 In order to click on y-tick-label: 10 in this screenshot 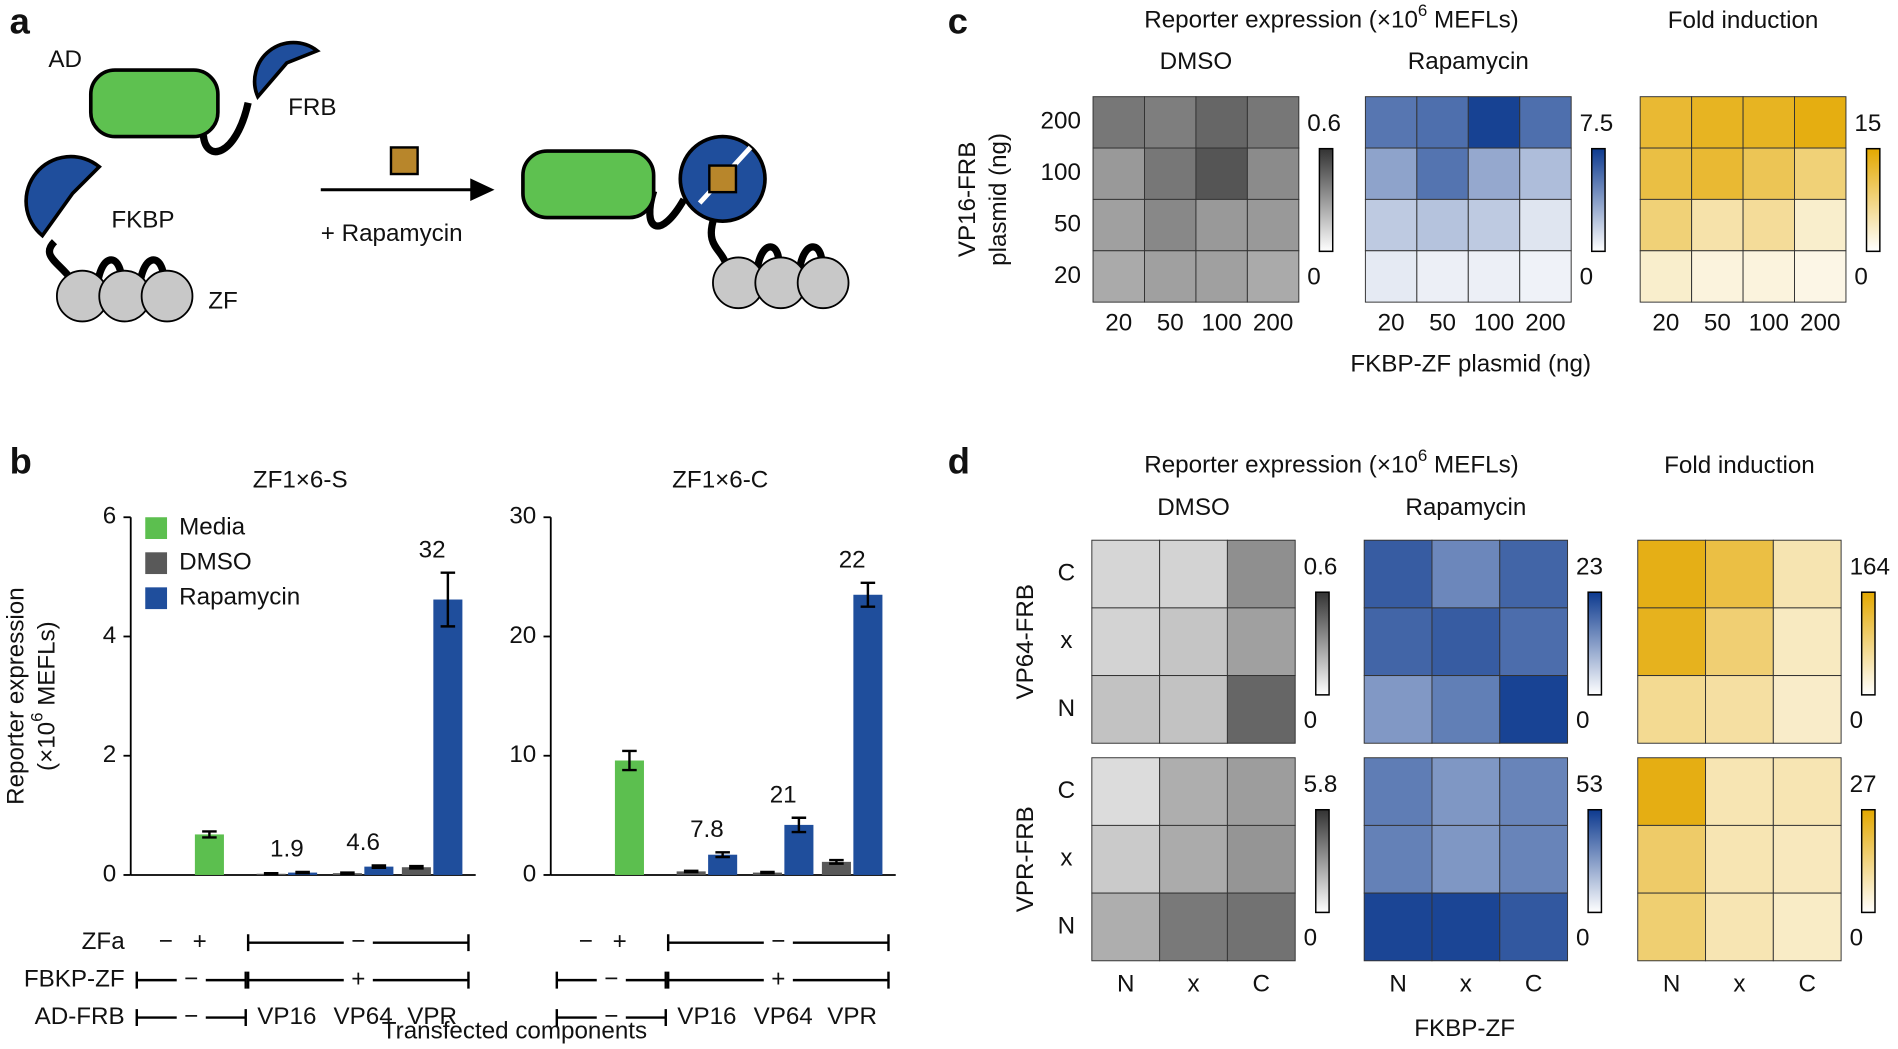, I will do `click(522, 754)`.